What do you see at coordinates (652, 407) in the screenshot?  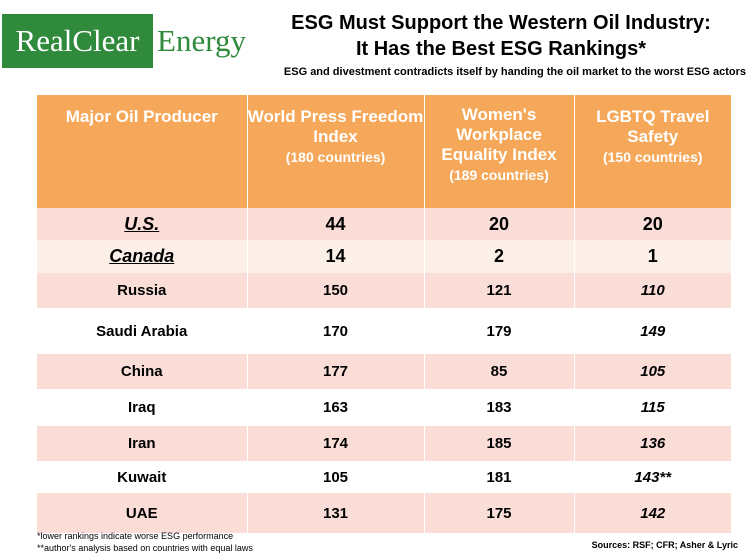 I see `lgbtq-cell: 115` at bounding box center [652, 407].